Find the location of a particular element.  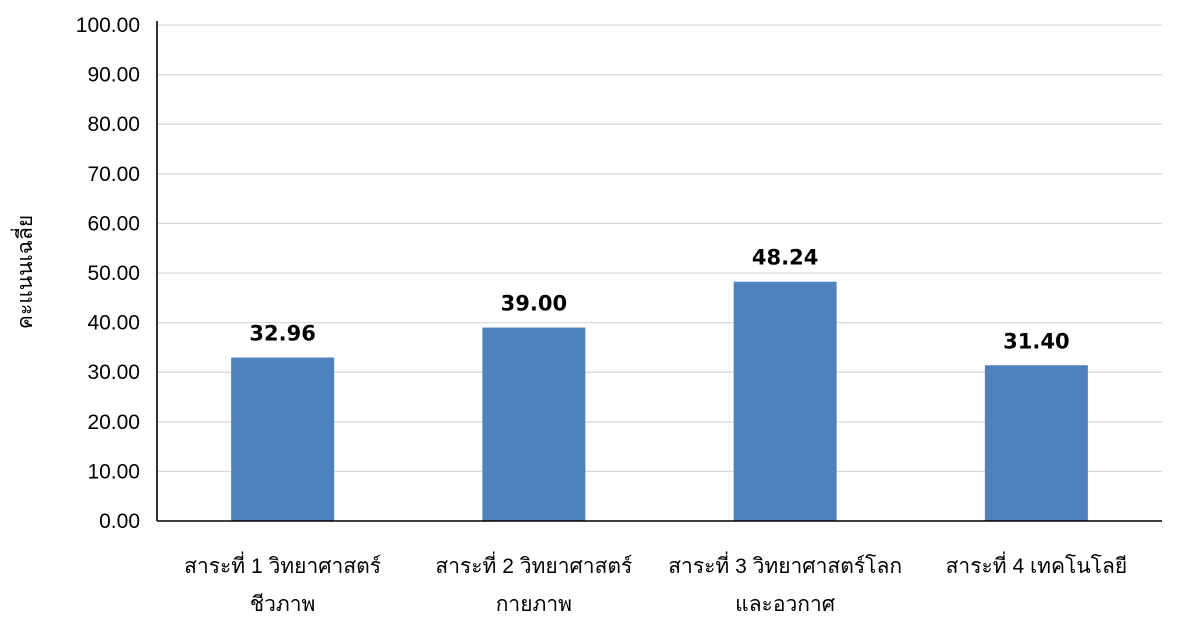

data-label: 39.00 is located at coordinates (534, 304).